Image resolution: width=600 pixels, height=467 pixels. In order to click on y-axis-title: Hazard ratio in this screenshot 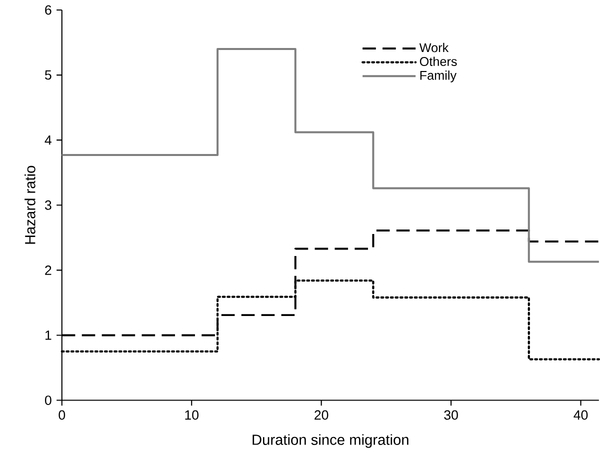, I will do `click(30, 205)`.